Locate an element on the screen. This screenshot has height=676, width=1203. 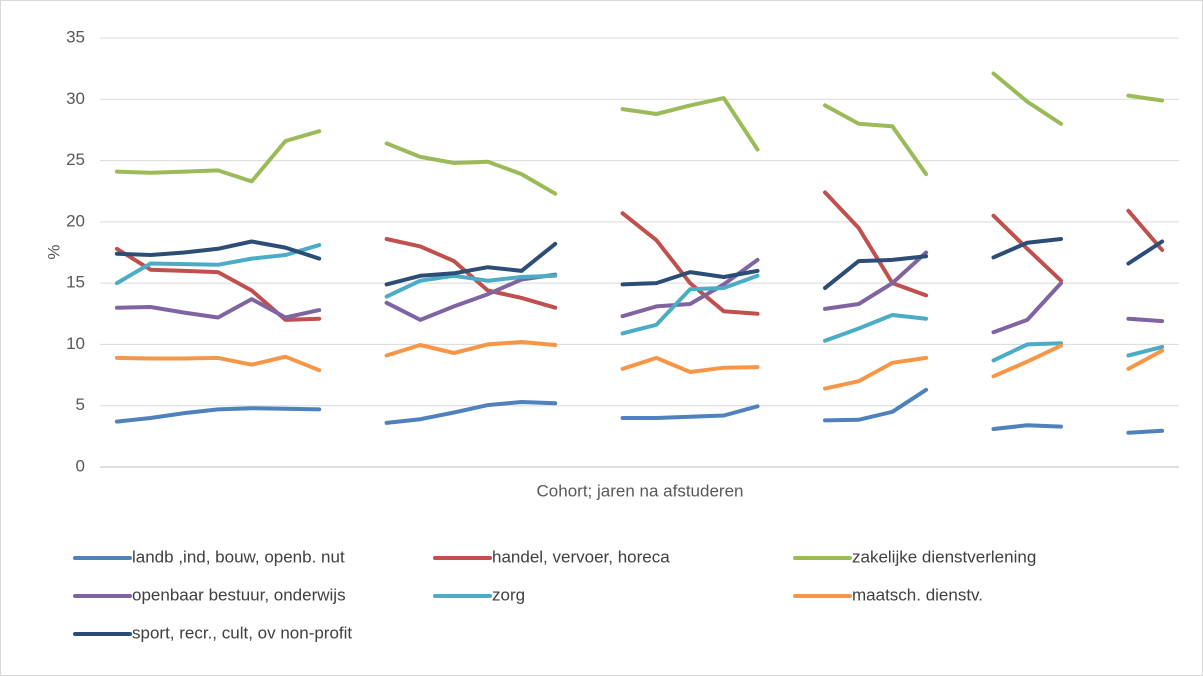
y-tick-label: 5 is located at coordinates (80, 404).